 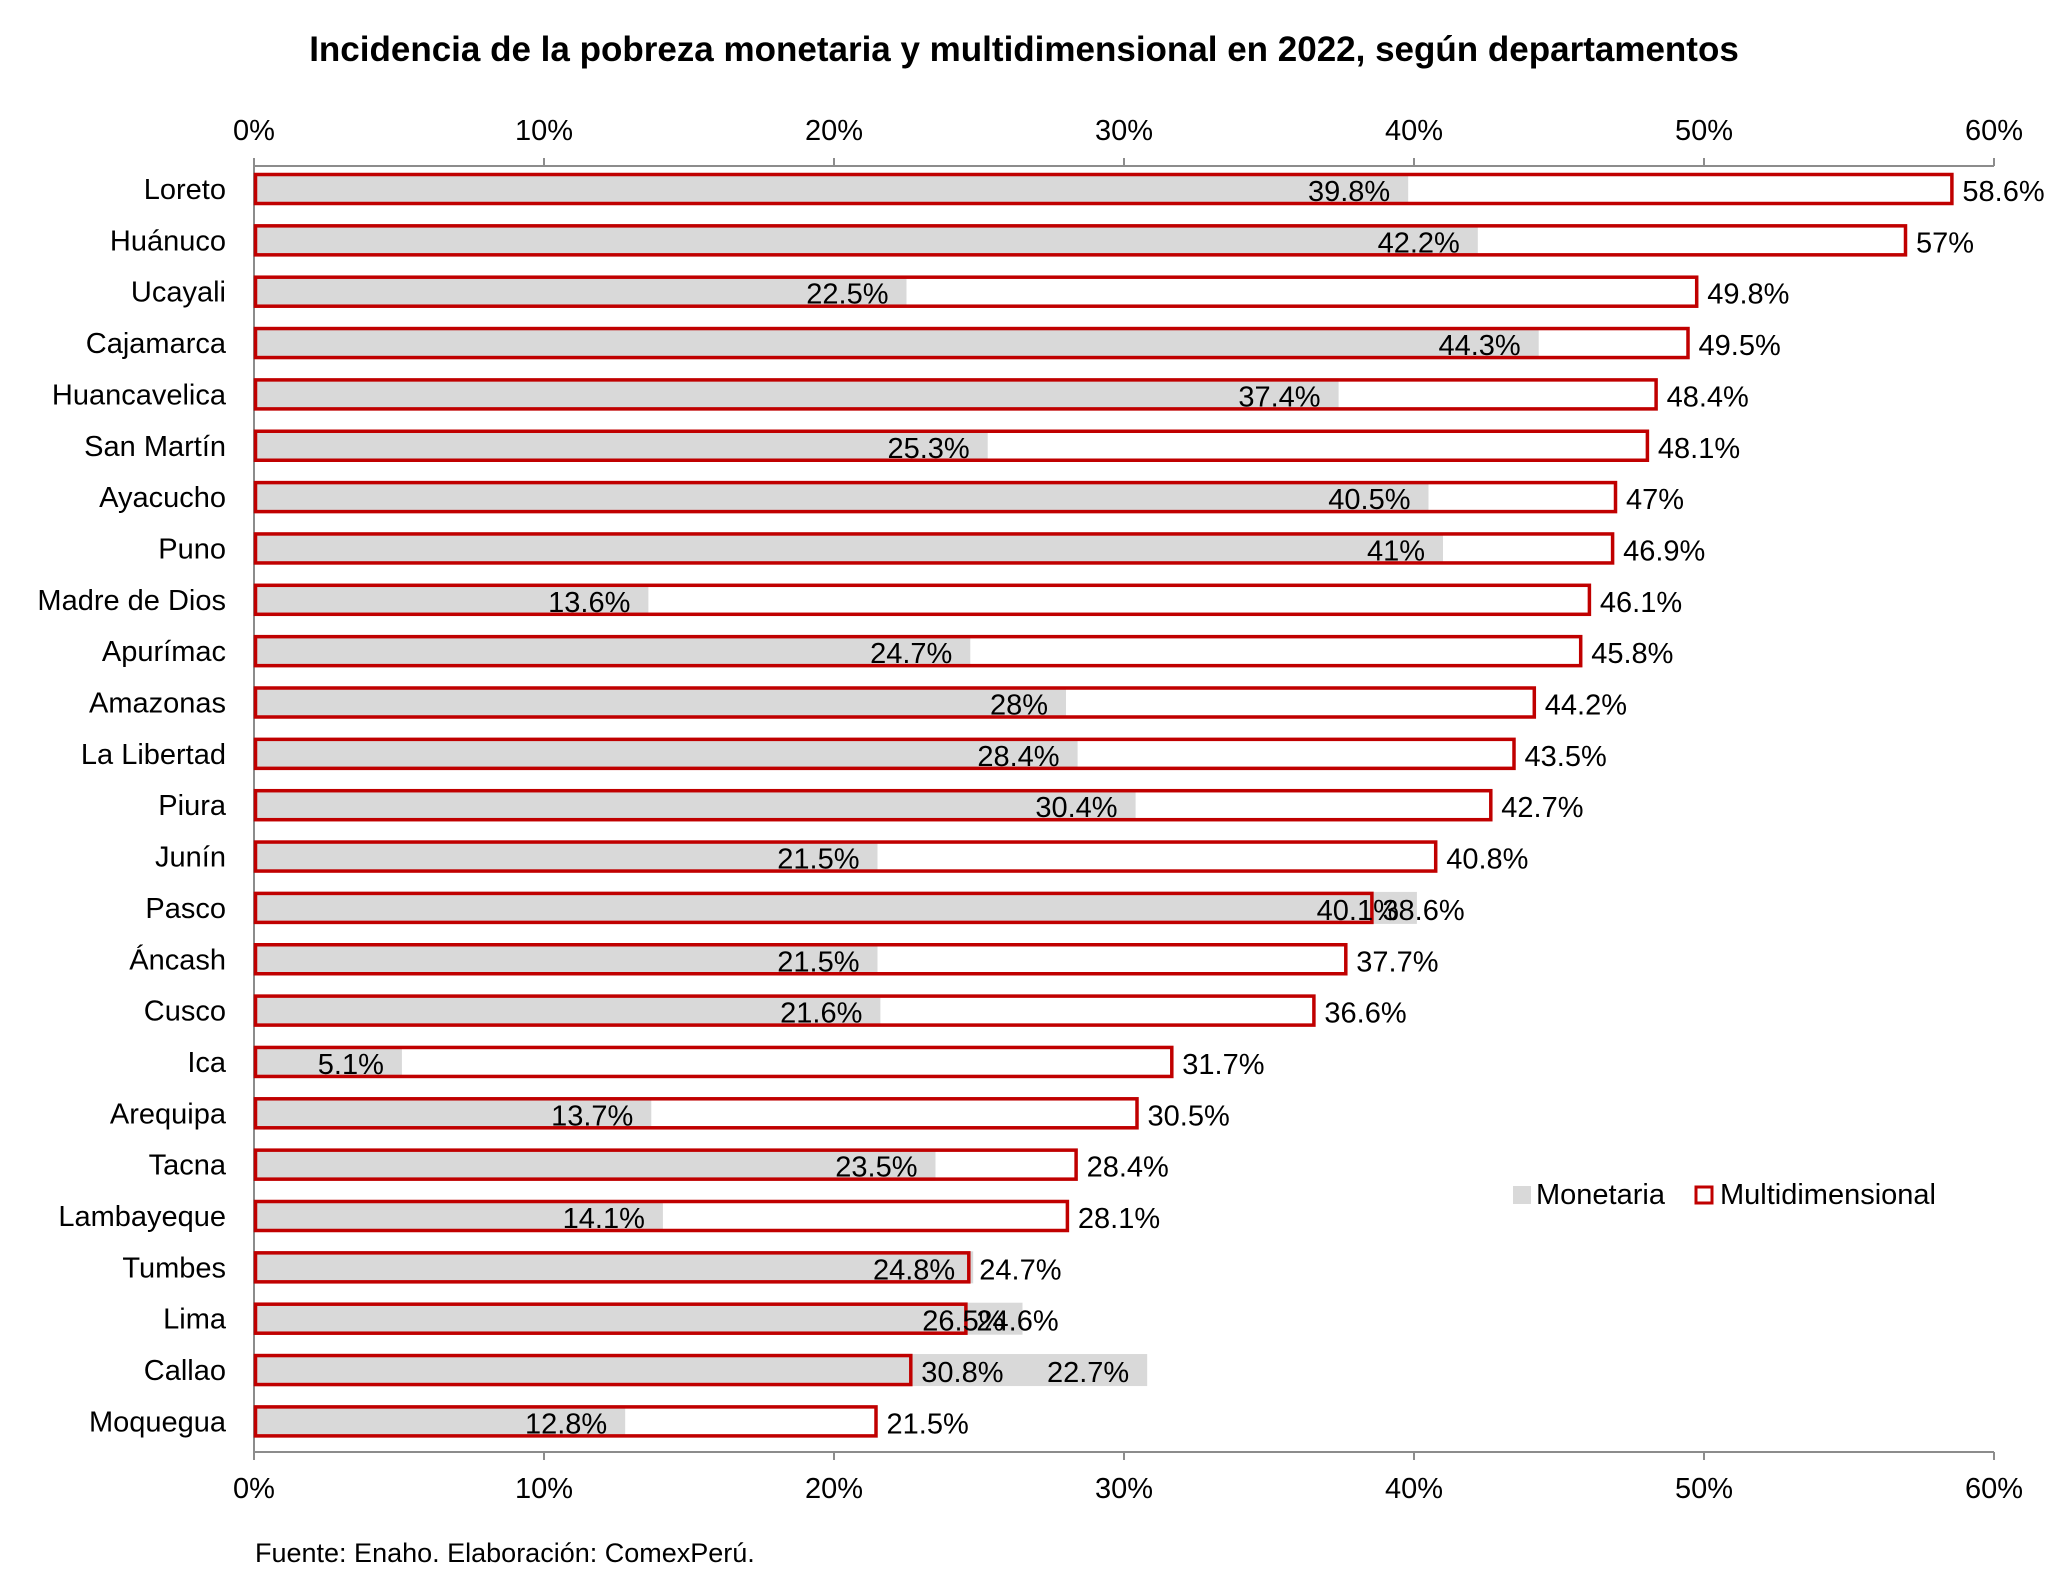 What do you see at coordinates (254, 131) in the screenshot?
I see `x-tick-label-top: 0%` at bounding box center [254, 131].